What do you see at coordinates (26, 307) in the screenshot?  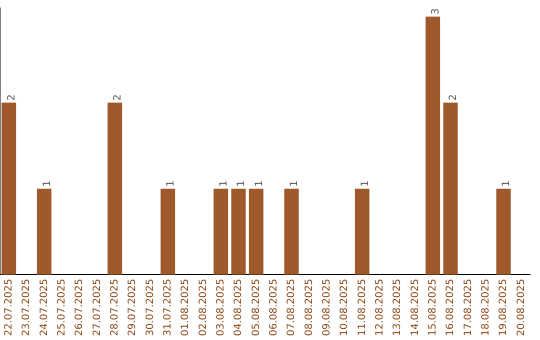 I see `x-tick-label: 23.07.2025` at bounding box center [26, 307].